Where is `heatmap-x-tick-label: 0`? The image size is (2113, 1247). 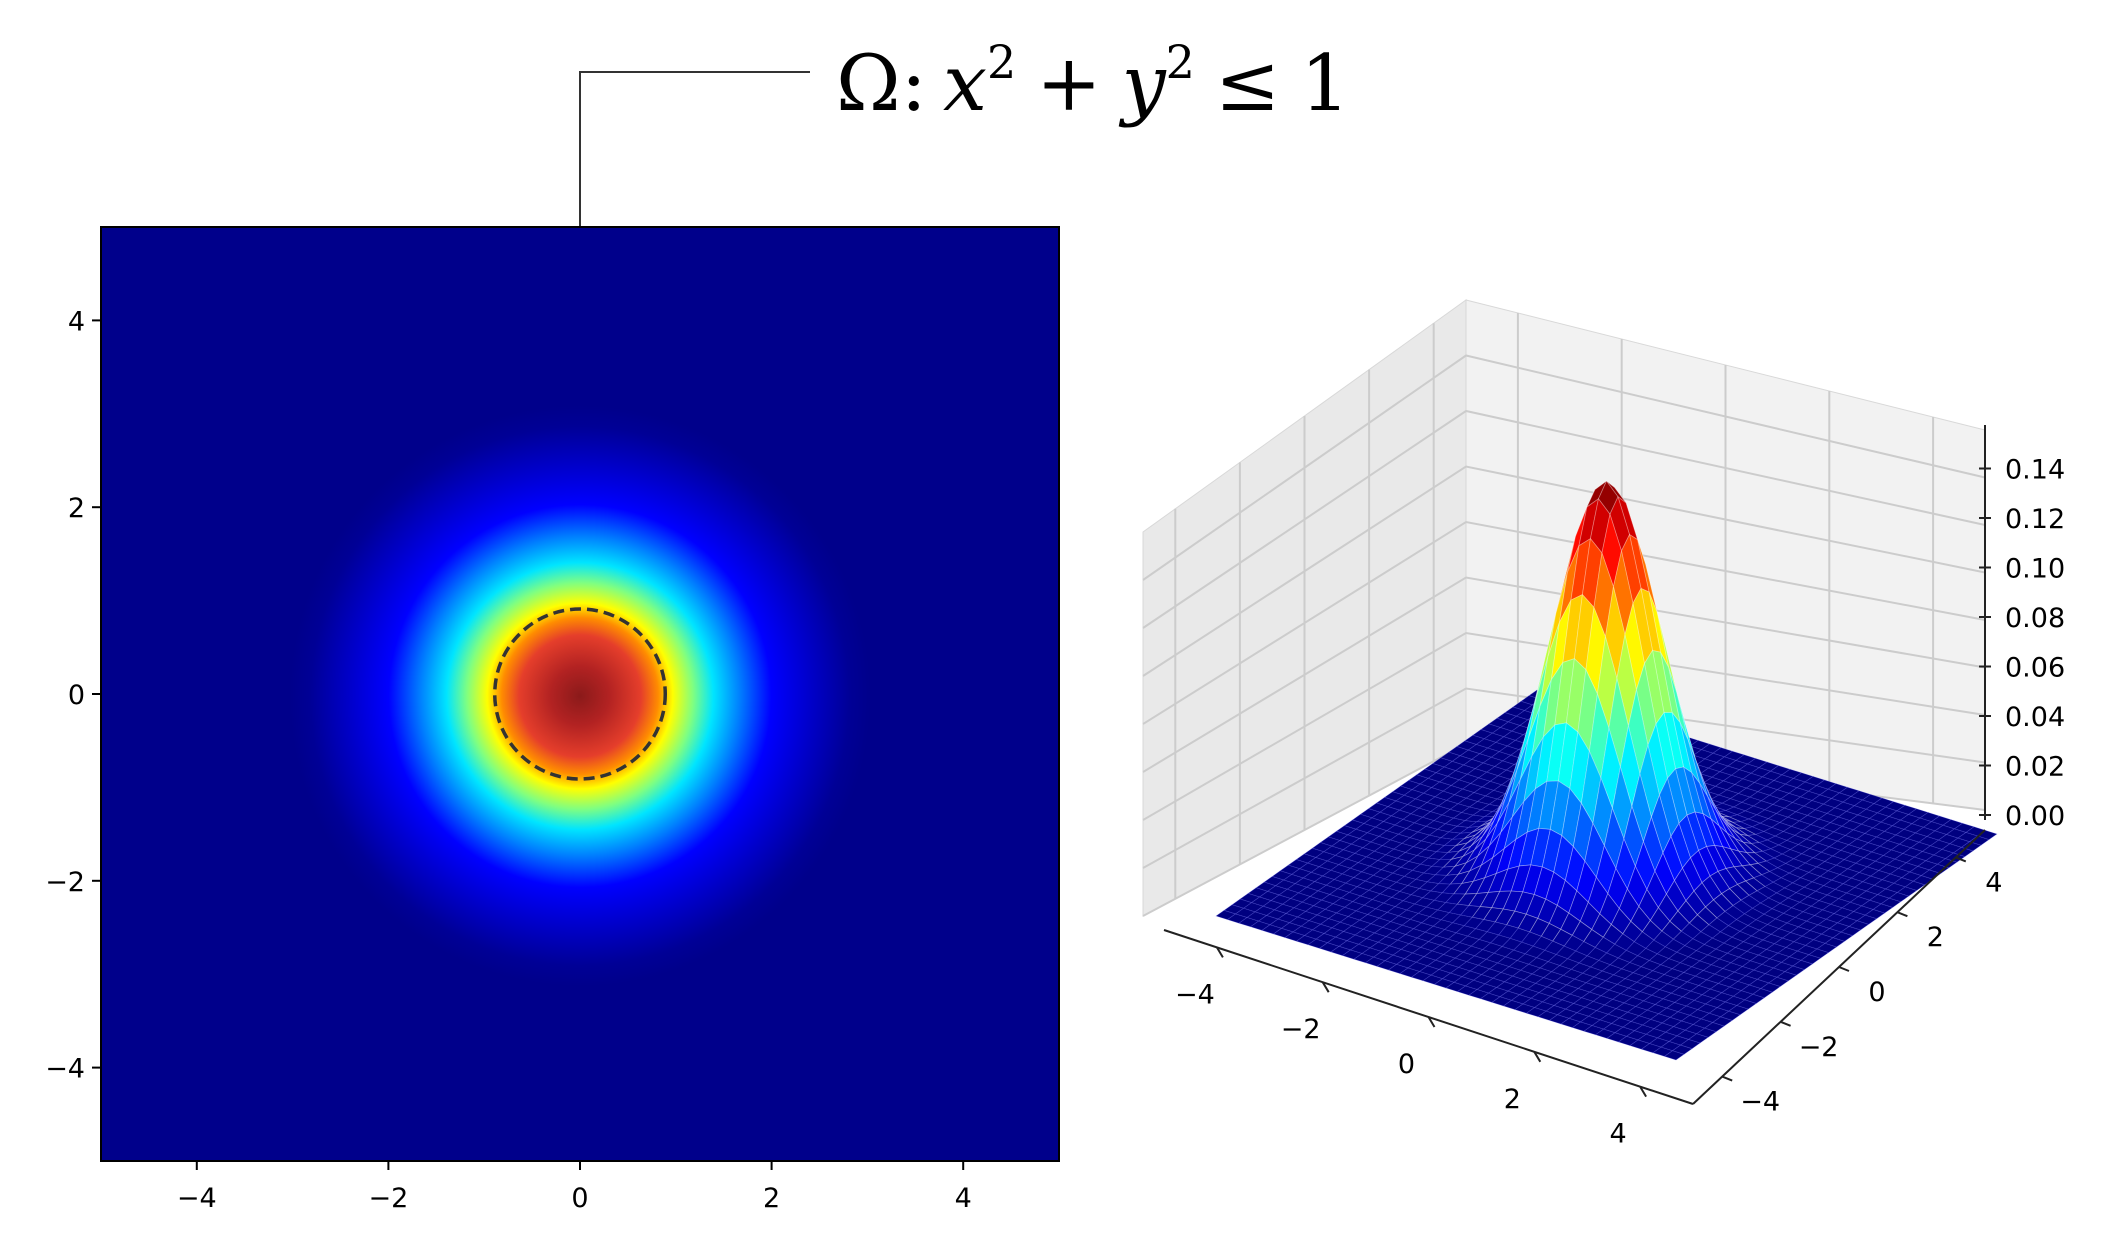
heatmap-x-tick-label: 0 is located at coordinates (579, 1198).